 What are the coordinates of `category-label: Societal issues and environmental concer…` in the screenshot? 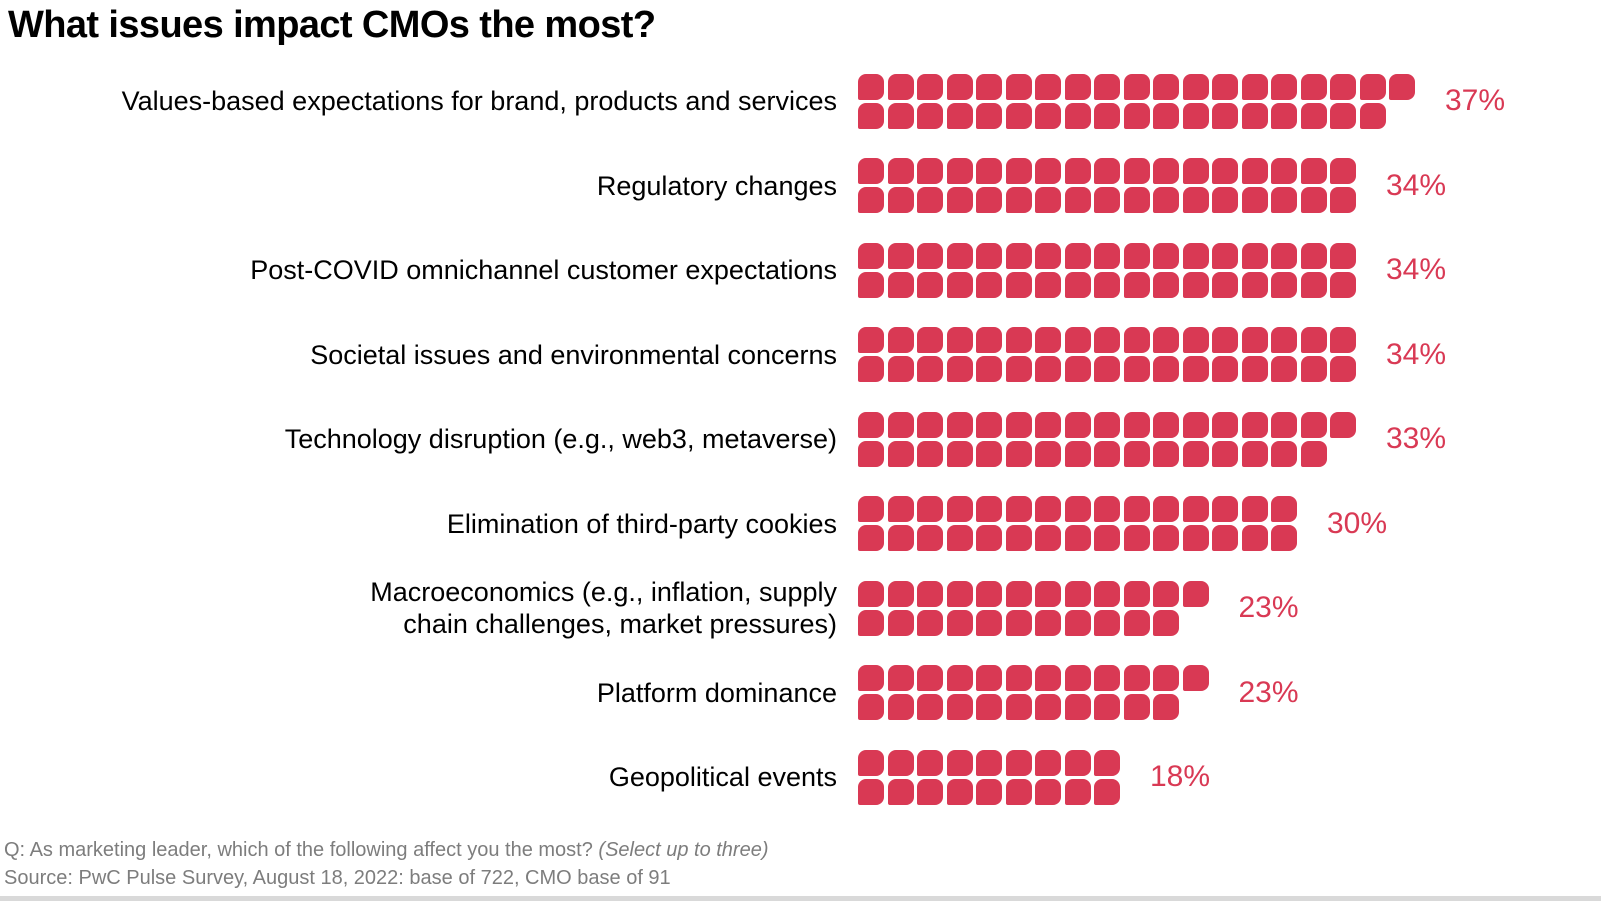 It's located at (573, 354).